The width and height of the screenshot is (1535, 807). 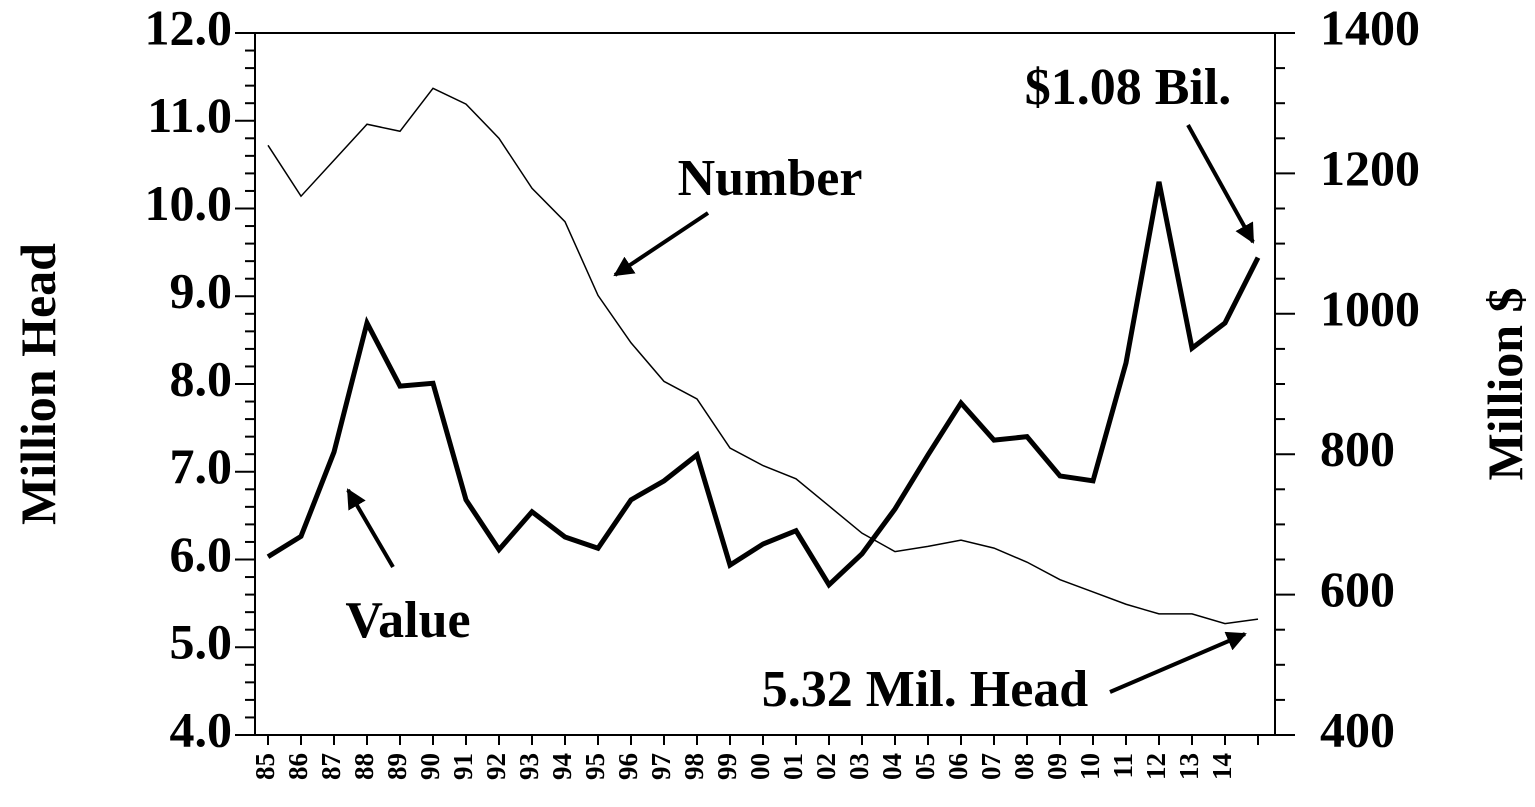 I want to click on x-tick-label: 11, so click(x=1123, y=766).